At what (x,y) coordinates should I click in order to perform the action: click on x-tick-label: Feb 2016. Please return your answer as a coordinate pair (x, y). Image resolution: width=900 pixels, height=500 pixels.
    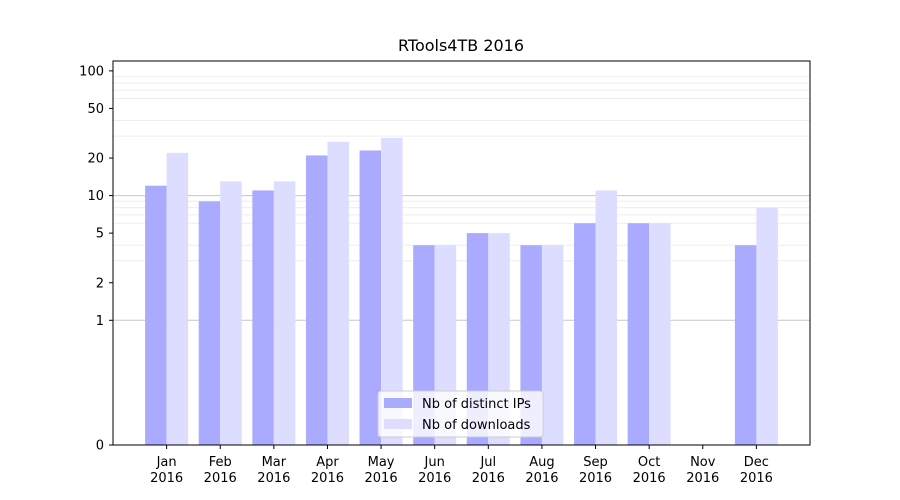
    Looking at the image, I should click on (220, 470).